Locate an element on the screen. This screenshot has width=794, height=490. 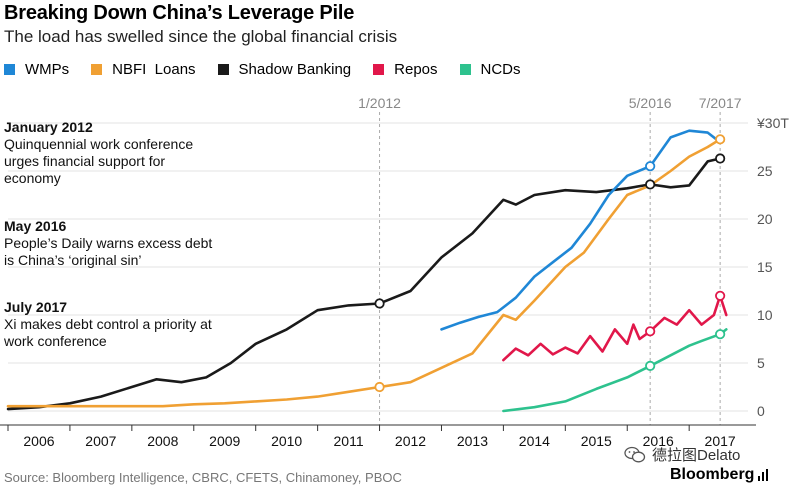
y-tick-label: ¥30T is located at coordinates (772, 123).